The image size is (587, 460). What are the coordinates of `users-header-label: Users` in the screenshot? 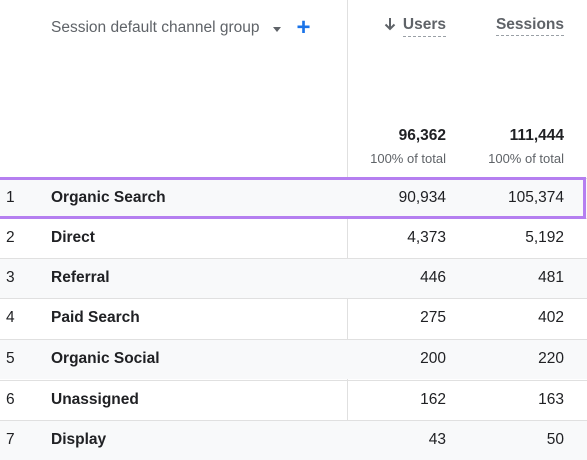 It's located at (424, 26).